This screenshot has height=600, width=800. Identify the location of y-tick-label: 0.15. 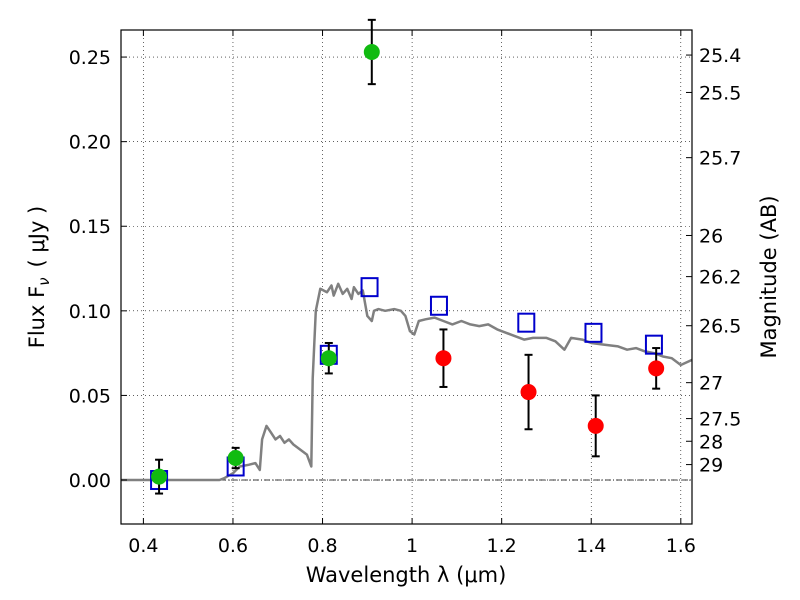
(90, 227).